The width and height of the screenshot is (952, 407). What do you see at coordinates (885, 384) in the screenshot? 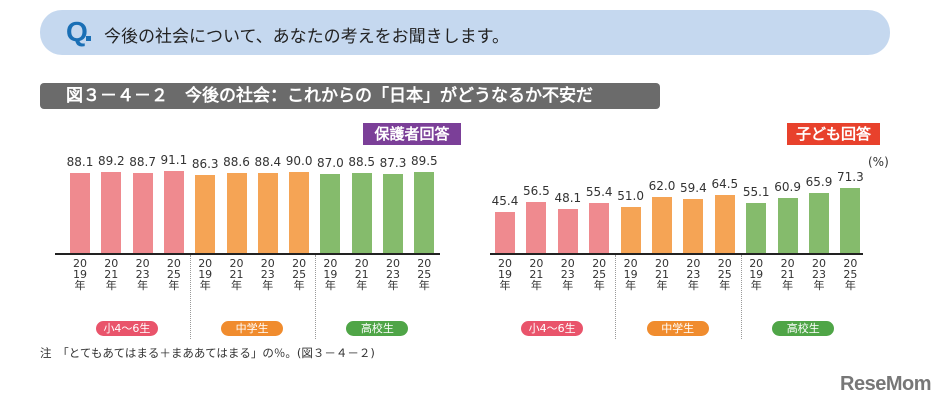
I see `resemom-logo: ReseMom` at bounding box center [885, 384].